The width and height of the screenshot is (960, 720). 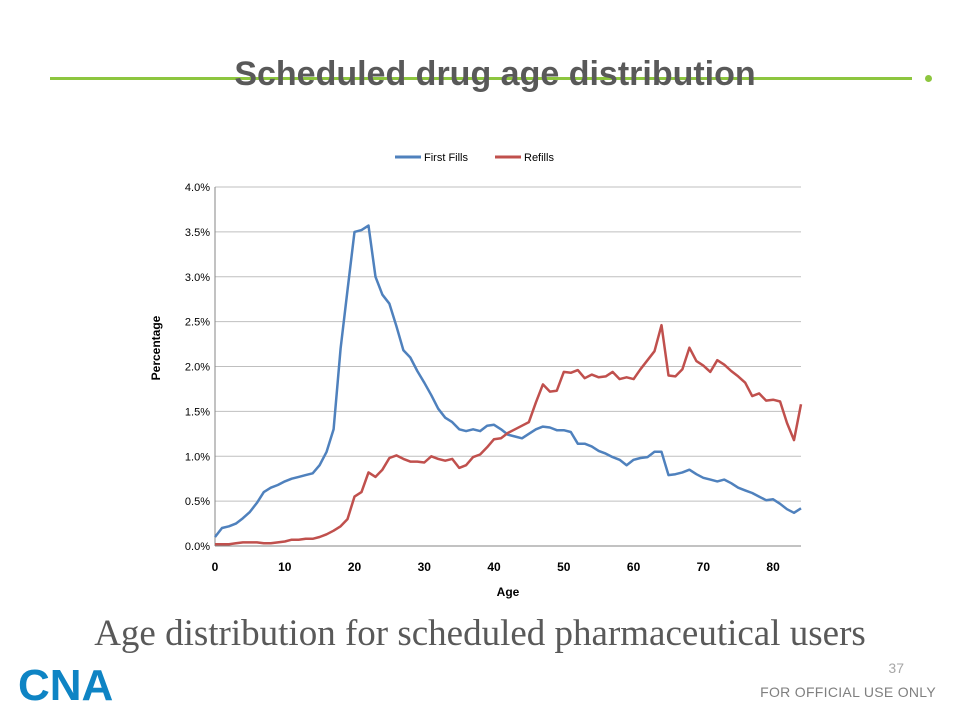 What do you see at coordinates (896, 668) in the screenshot?
I see `slide-number: 37` at bounding box center [896, 668].